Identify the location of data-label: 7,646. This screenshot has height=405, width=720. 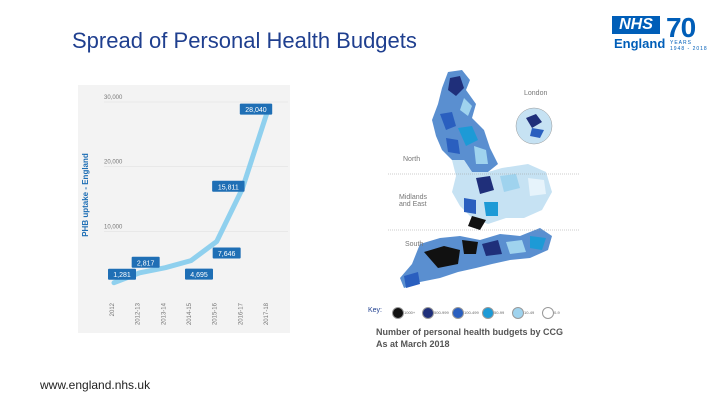
(227, 254).